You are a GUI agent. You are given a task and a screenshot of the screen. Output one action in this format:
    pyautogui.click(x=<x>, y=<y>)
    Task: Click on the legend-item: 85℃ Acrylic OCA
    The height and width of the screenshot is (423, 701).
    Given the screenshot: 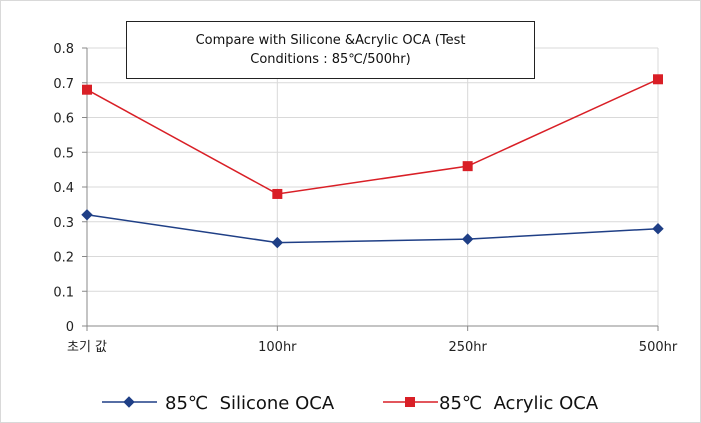 What is the action you would take?
    pyautogui.click(x=491, y=403)
    